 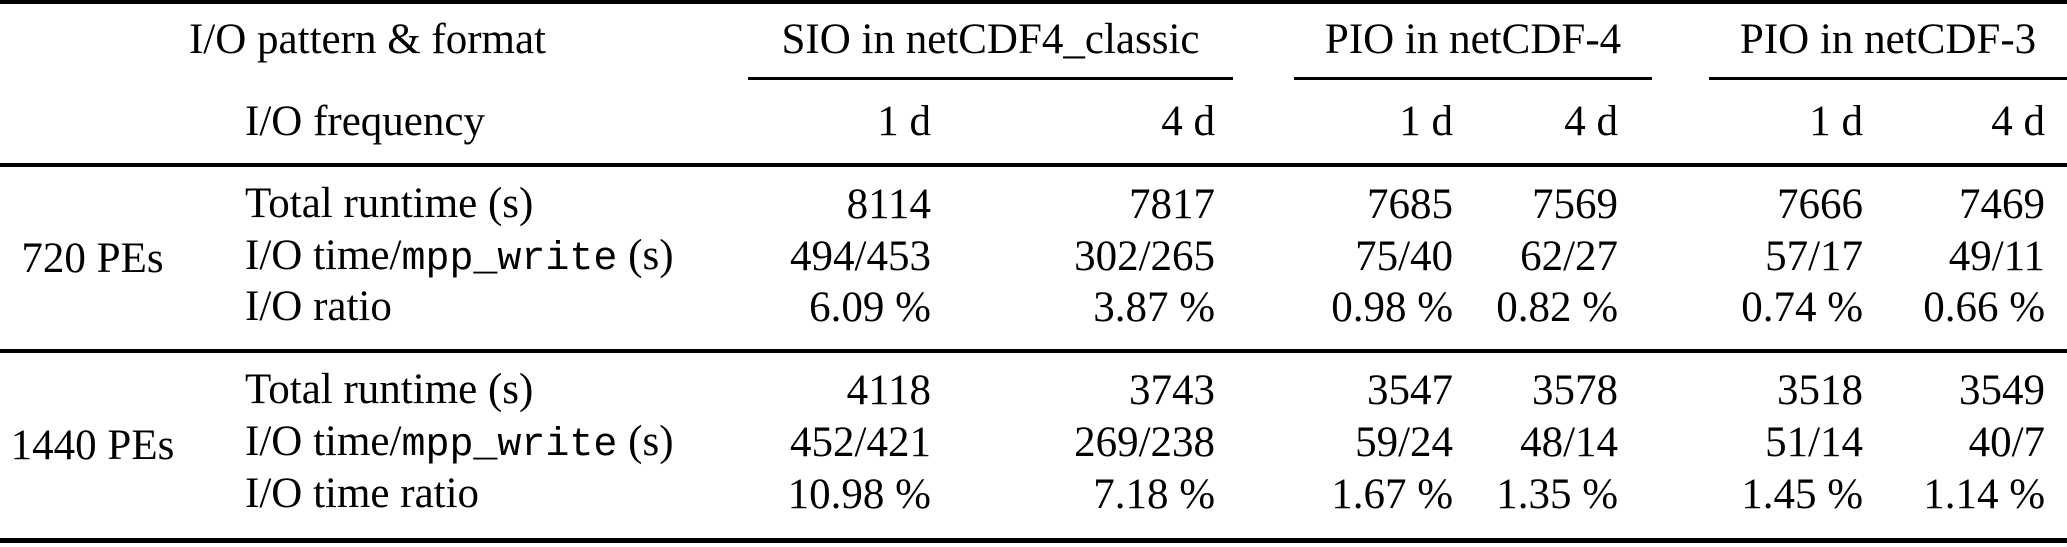 What do you see at coordinates (990, 39) in the screenshot?
I see `group-header-label: SIO in netCDF4_classic` at bounding box center [990, 39].